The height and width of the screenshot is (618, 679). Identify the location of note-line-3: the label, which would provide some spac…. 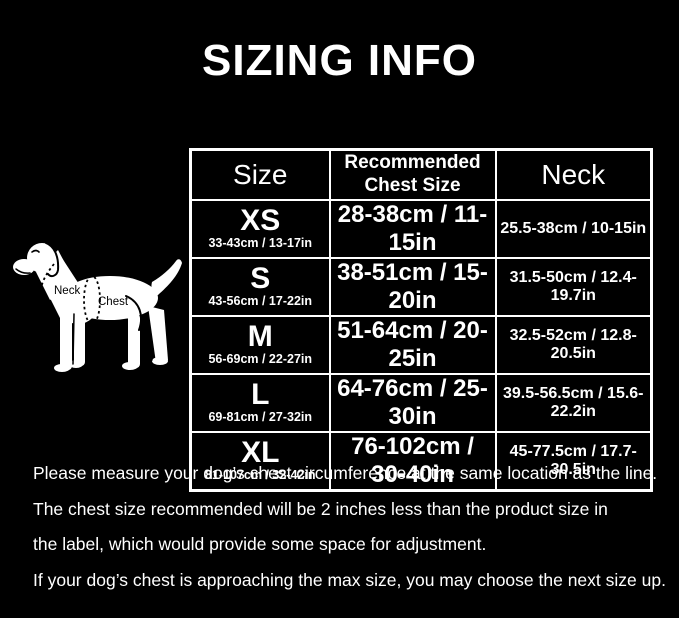
(260, 544).